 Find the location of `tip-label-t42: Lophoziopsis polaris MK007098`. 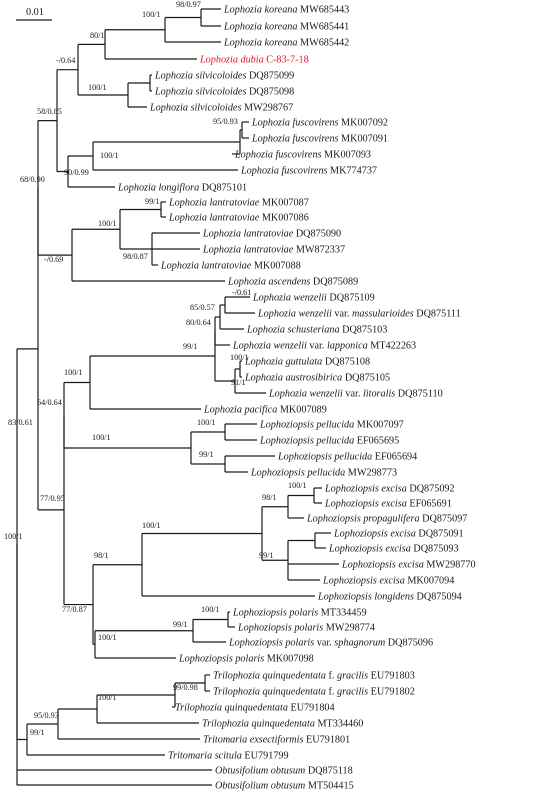

tip-label-t42: Lophoziopsis polaris MK007098 is located at coordinates (246, 659).